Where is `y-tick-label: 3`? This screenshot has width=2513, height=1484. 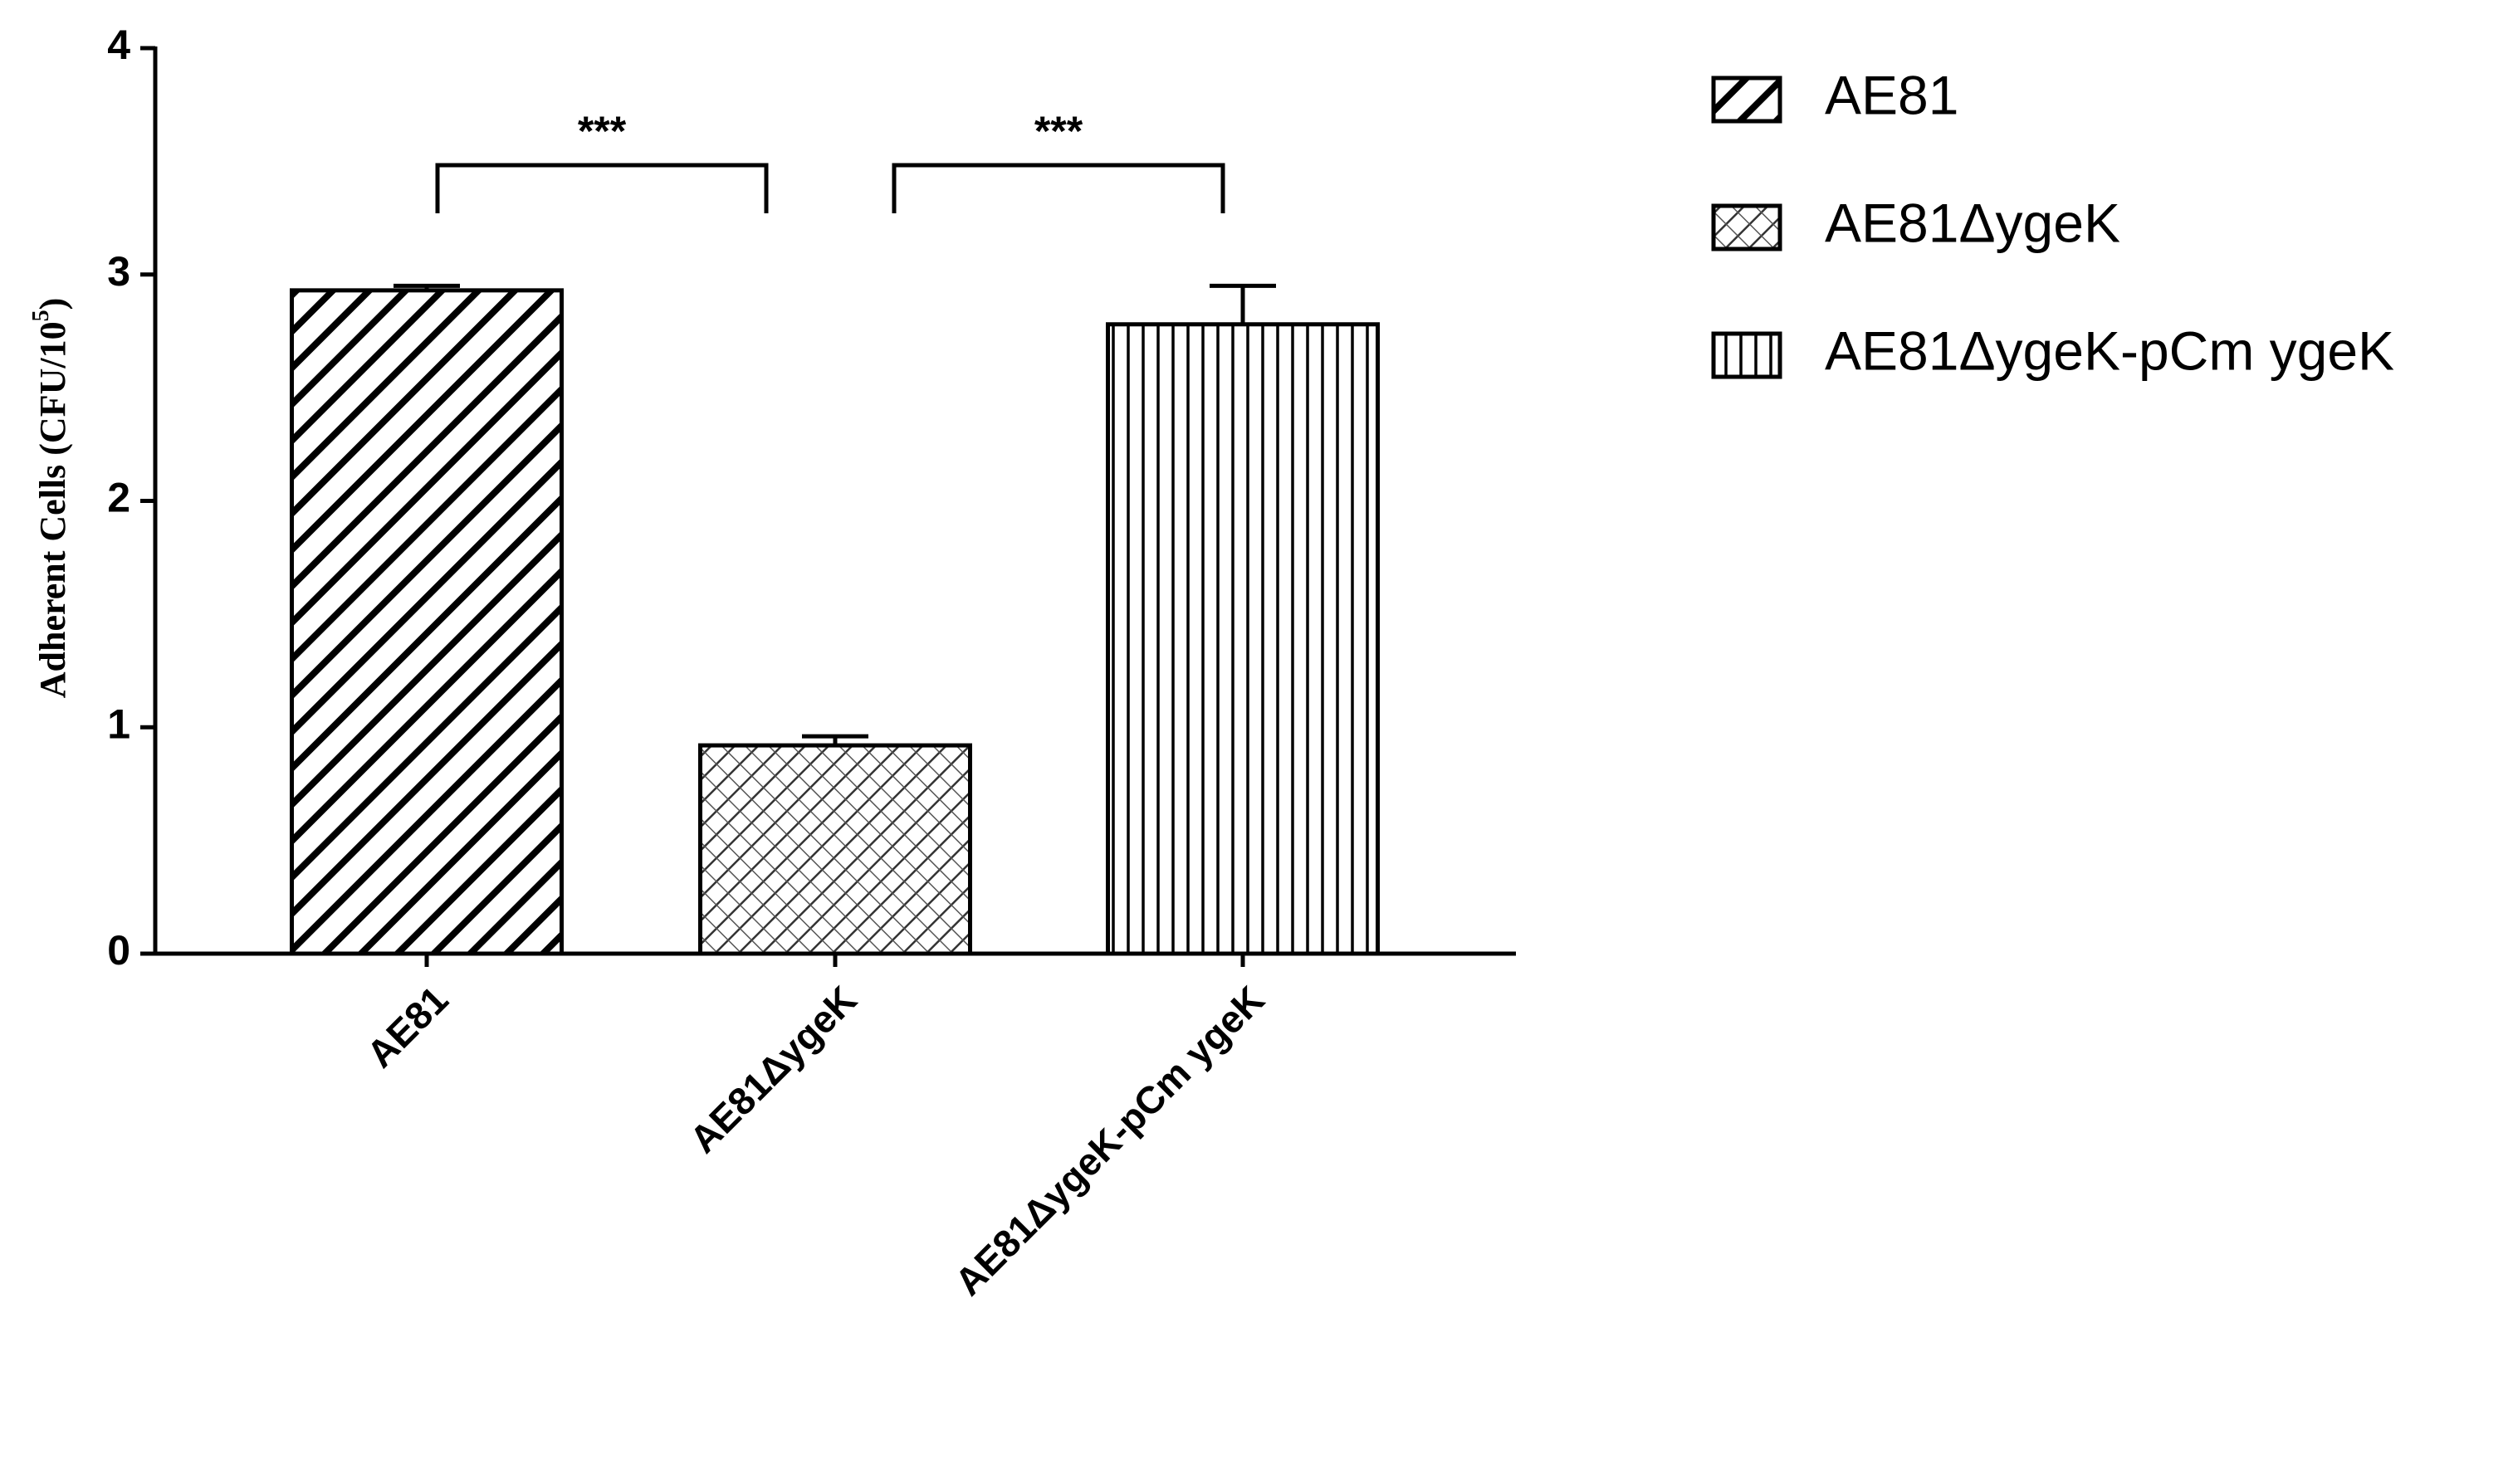 y-tick-label: 3 is located at coordinates (118, 271).